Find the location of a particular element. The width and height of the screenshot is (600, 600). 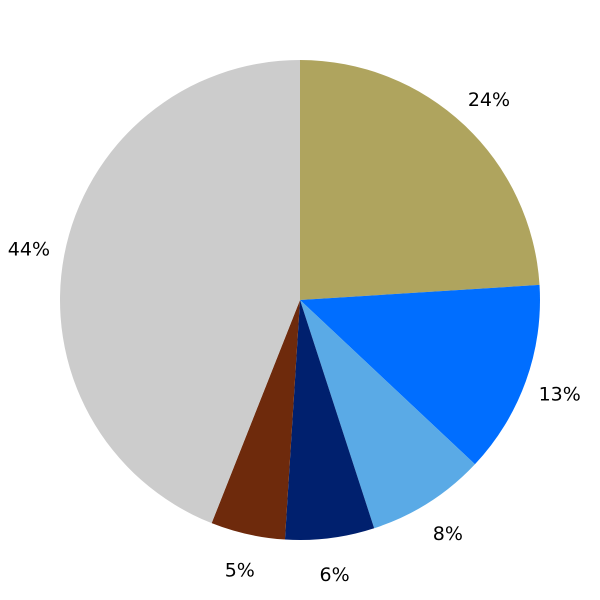

slice-label: 5% is located at coordinates (240, 570).